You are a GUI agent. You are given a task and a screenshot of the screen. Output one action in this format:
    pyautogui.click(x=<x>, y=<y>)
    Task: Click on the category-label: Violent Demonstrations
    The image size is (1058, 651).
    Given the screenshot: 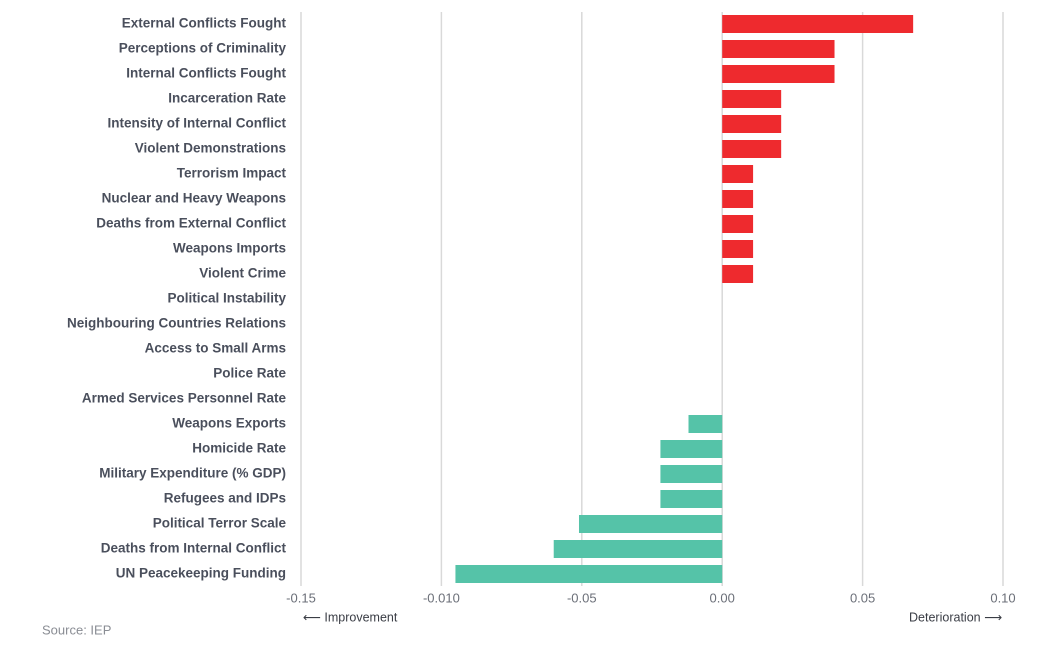 What is the action you would take?
    pyautogui.click(x=210, y=148)
    